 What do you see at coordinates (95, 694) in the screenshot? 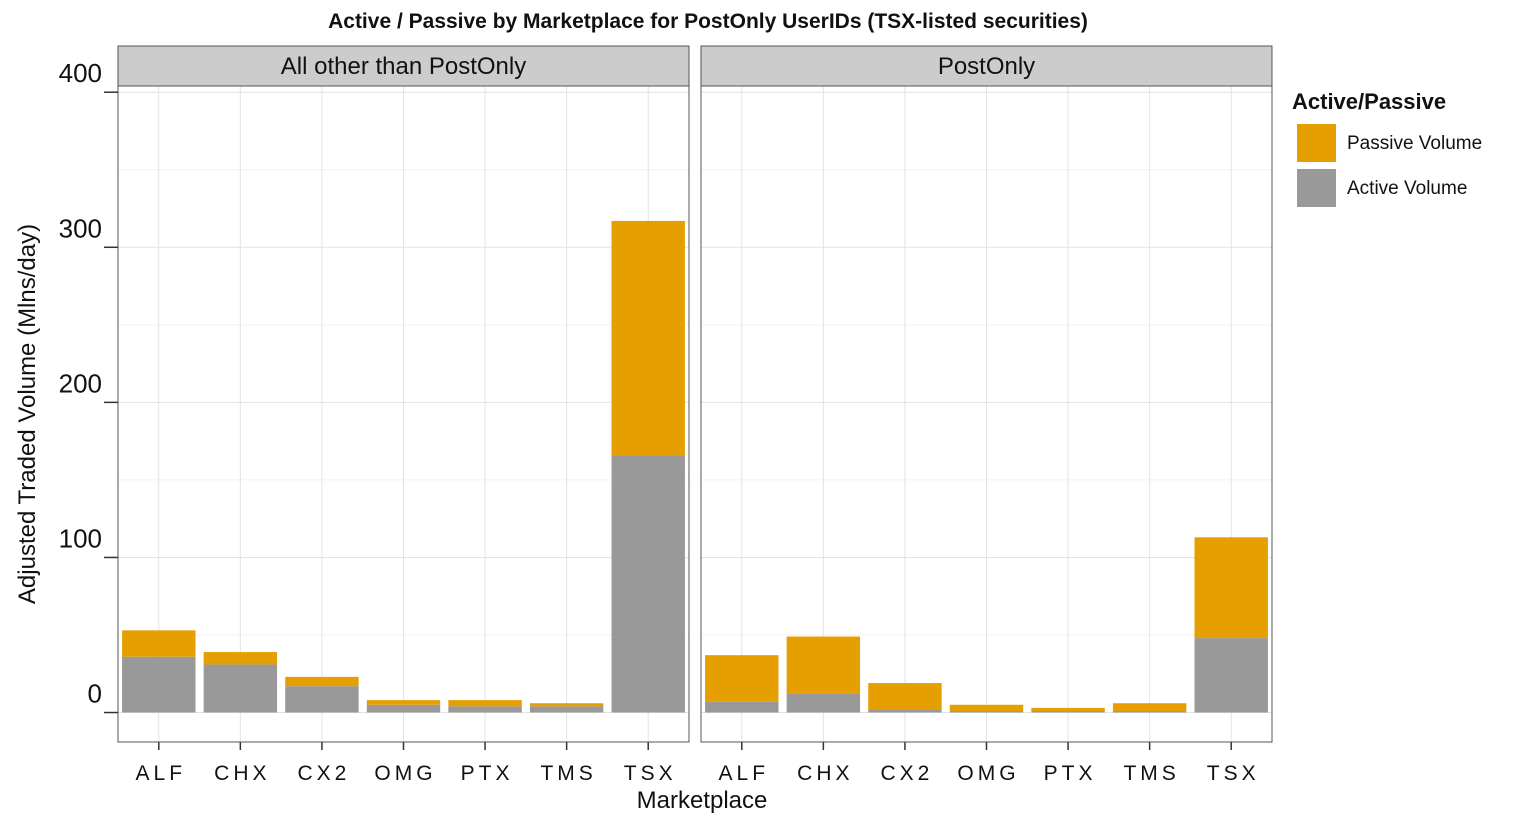
I see `y-tick-label: 0` at bounding box center [95, 694].